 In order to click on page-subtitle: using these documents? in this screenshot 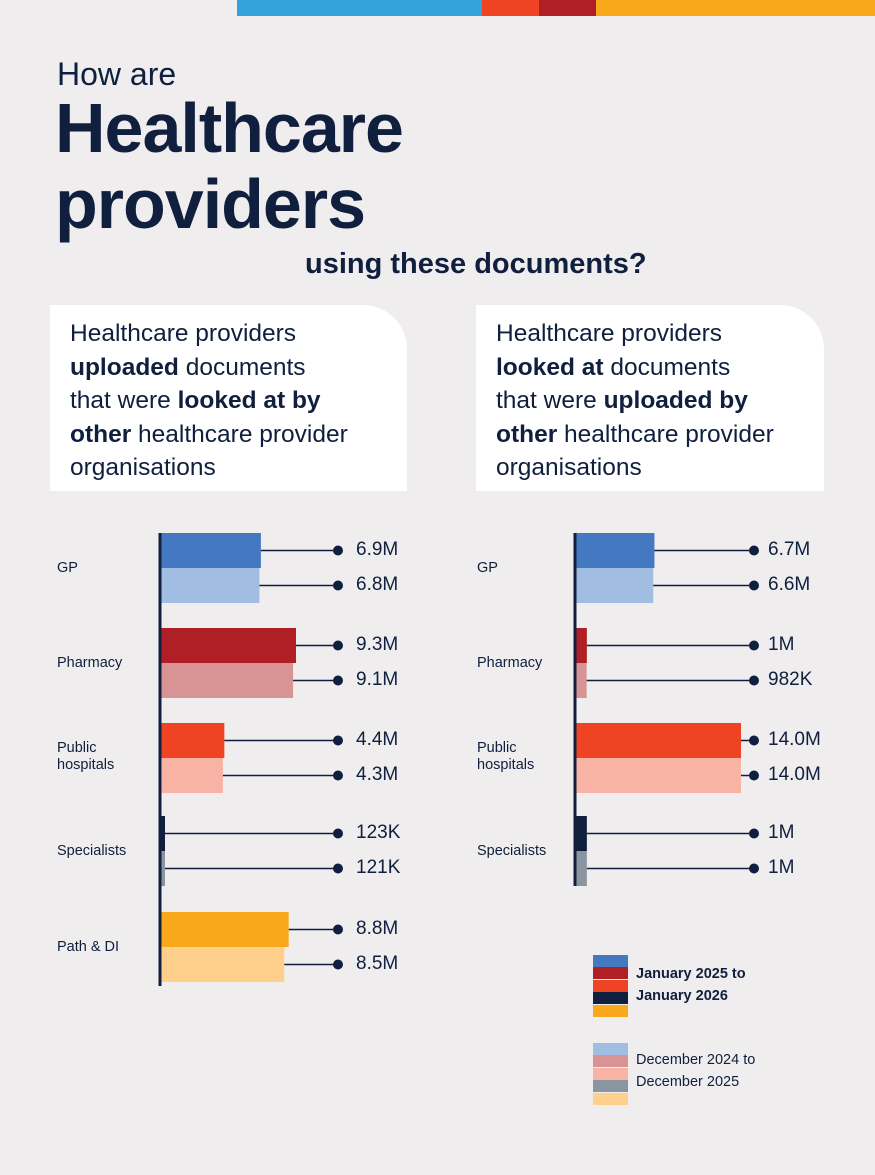, I will do `click(476, 264)`.